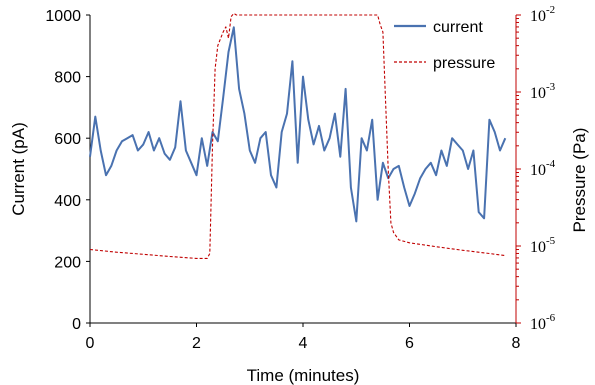 The width and height of the screenshot is (595, 385). What do you see at coordinates (551, 318) in the screenshot?
I see `right-y-tick-exponent: -6` at bounding box center [551, 318].